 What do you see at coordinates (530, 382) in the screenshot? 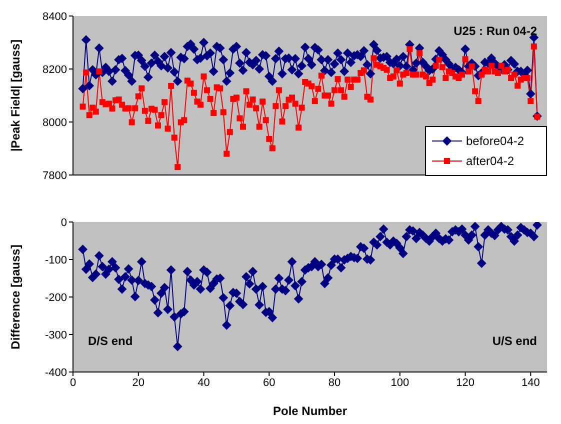
I see `x-tick-label: 140` at bounding box center [530, 382].